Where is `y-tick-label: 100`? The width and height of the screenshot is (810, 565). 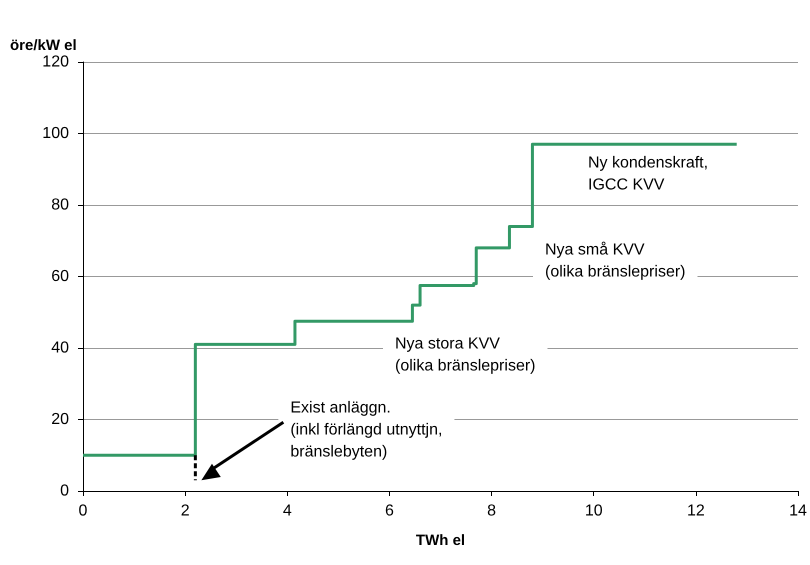 y-tick-label: 100 is located at coordinates (56, 133).